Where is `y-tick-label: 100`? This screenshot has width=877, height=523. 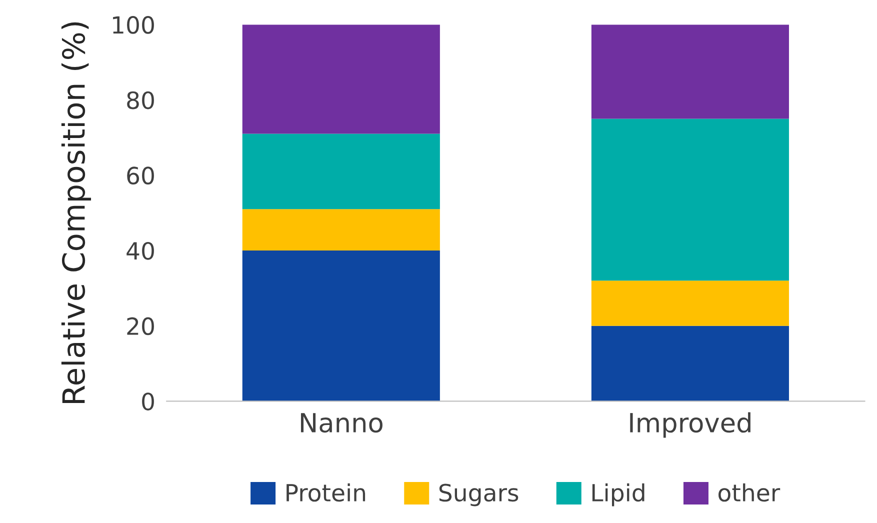
y-tick-label: 100 is located at coordinates (133, 25).